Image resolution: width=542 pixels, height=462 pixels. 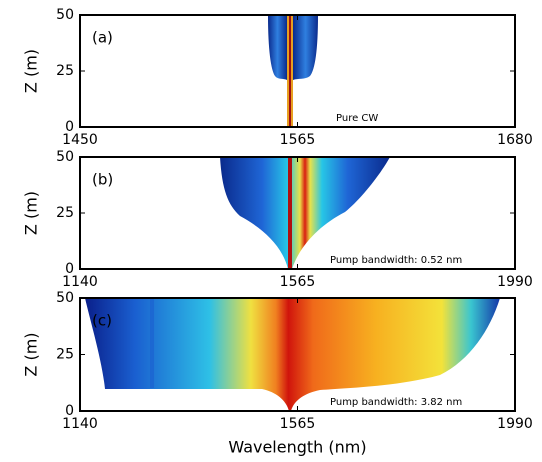 What do you see at coordinates (357, 118) in the screenshot?
I see `annotation: Pure CW` at bounding box center [357, 118].